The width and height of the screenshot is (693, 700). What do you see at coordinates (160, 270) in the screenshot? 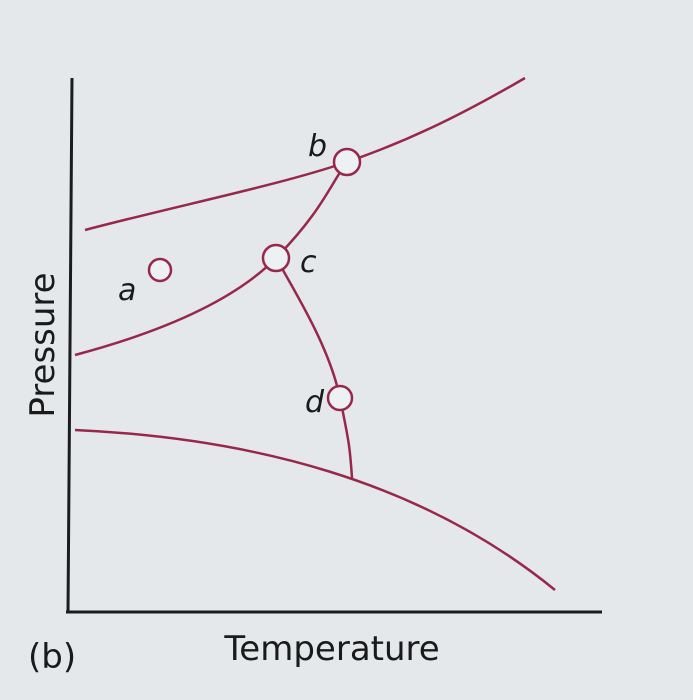
I see `point-a` at bounding box center [160, 270].